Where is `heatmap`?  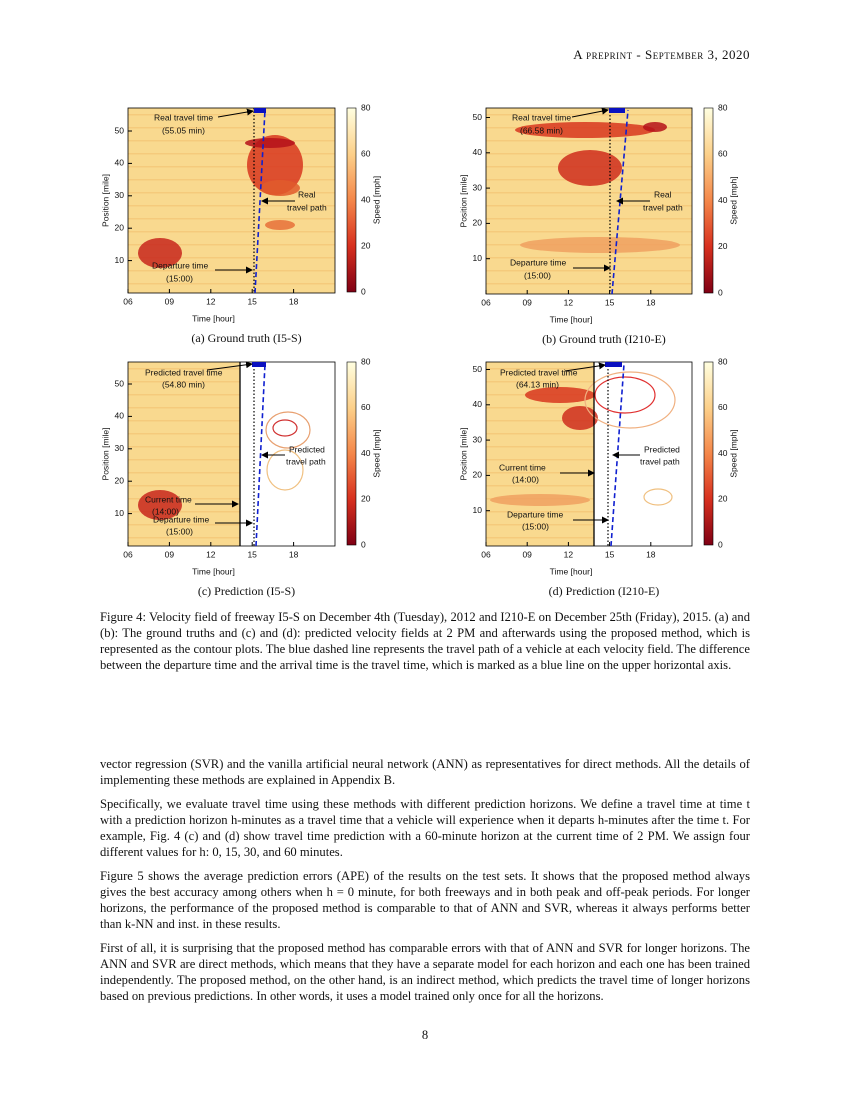
heatmap is located at coordinates (589, 201).